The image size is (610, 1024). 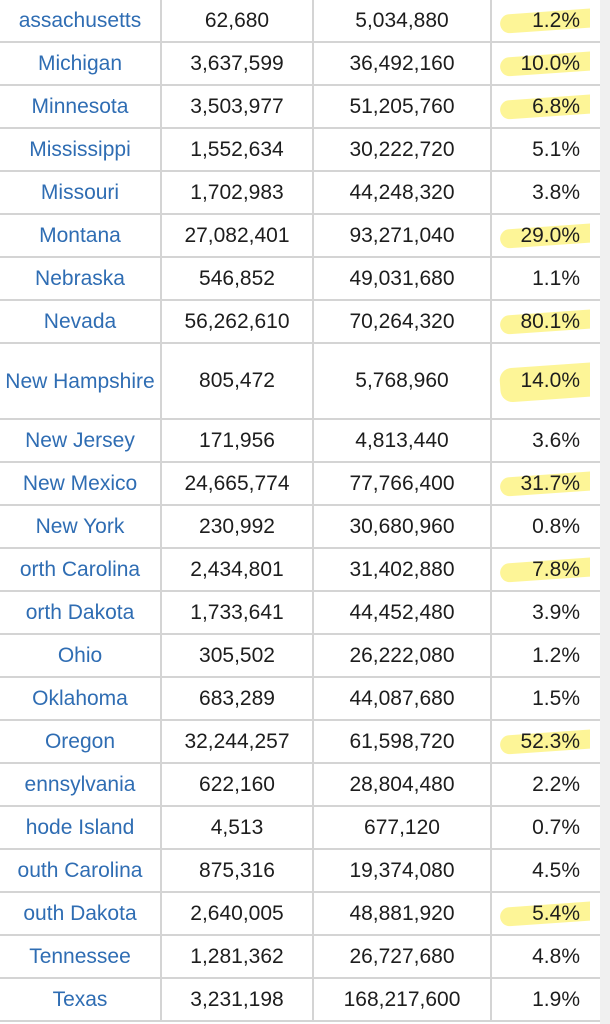 What do you see at coordinates (81, 149) in the screenshot?
I see `state-name-link: Mississippi` at bounding box center [81, 149].